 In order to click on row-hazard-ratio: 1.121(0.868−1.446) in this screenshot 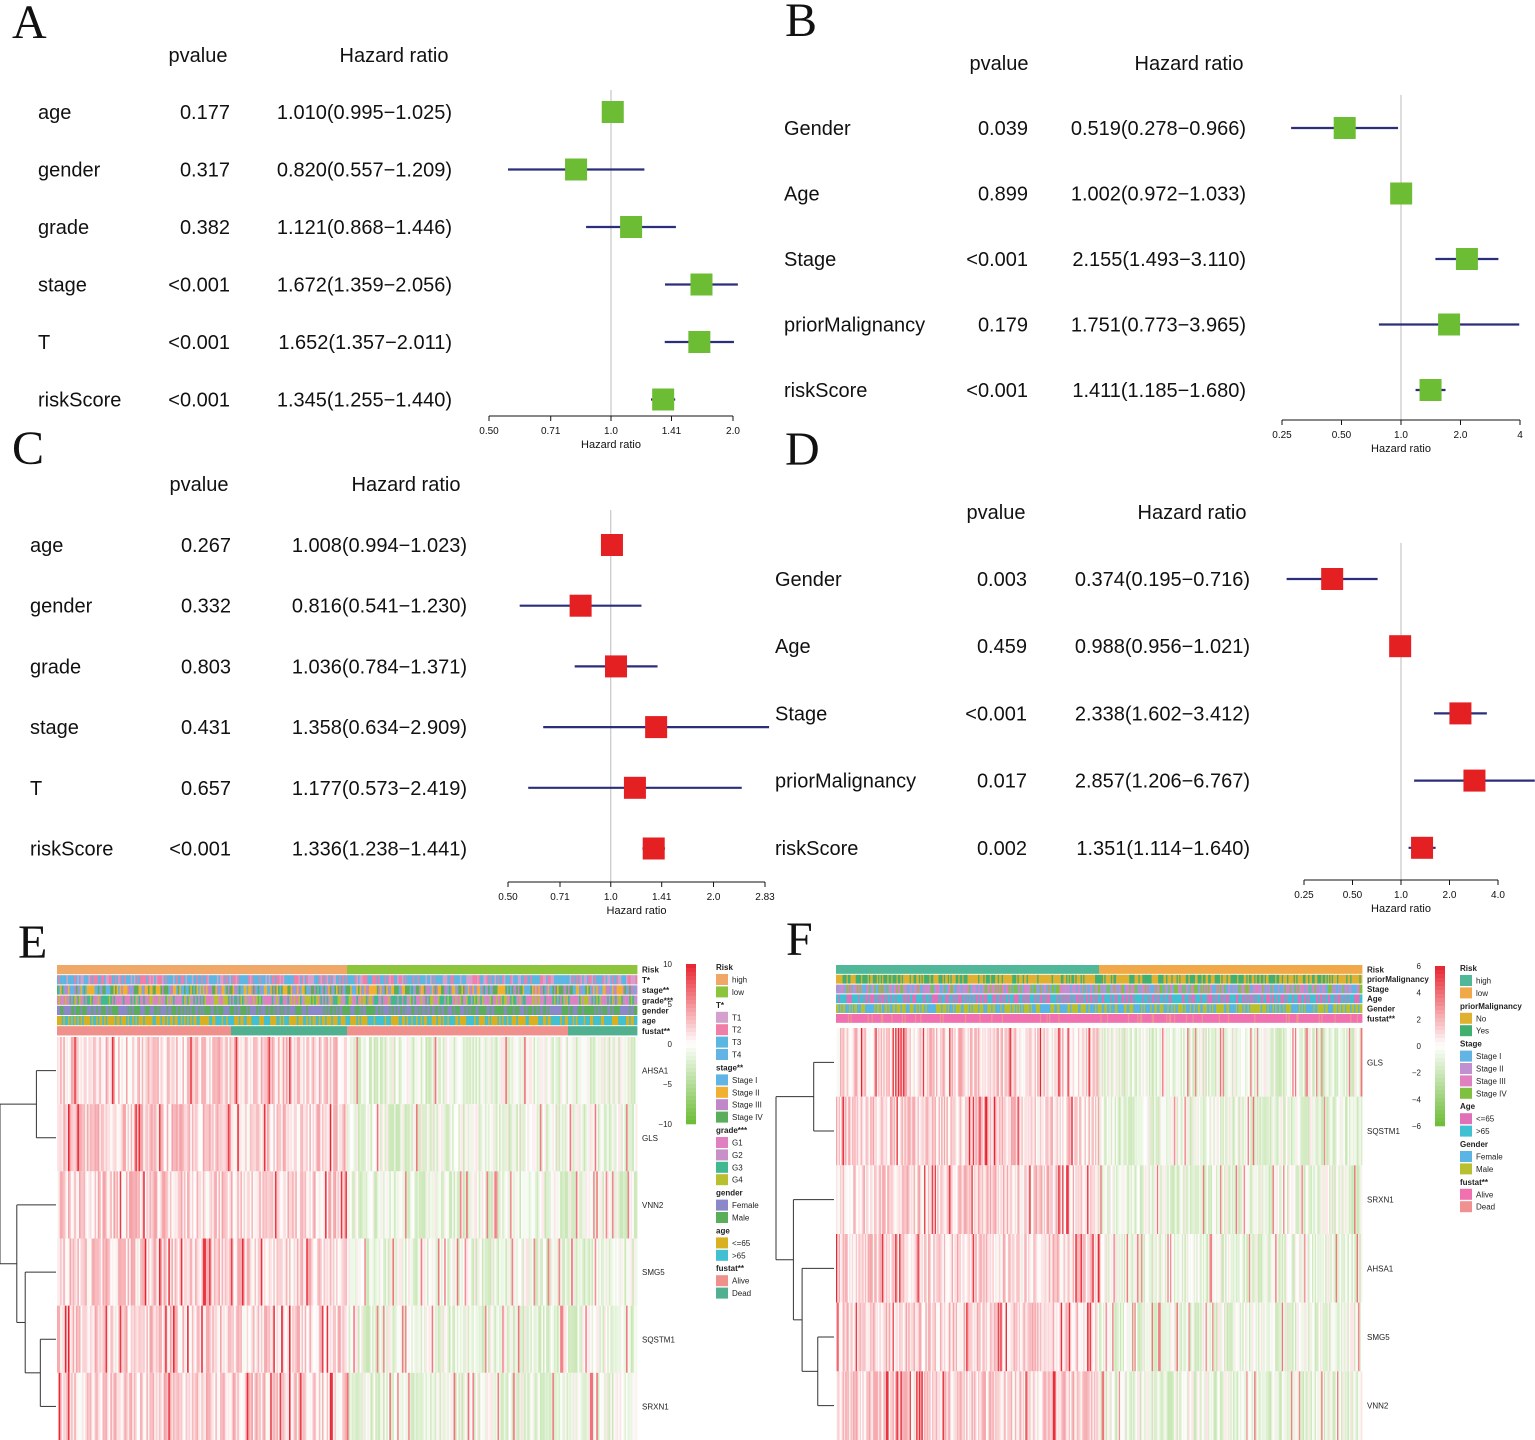, I will do `click(364, 228)`.